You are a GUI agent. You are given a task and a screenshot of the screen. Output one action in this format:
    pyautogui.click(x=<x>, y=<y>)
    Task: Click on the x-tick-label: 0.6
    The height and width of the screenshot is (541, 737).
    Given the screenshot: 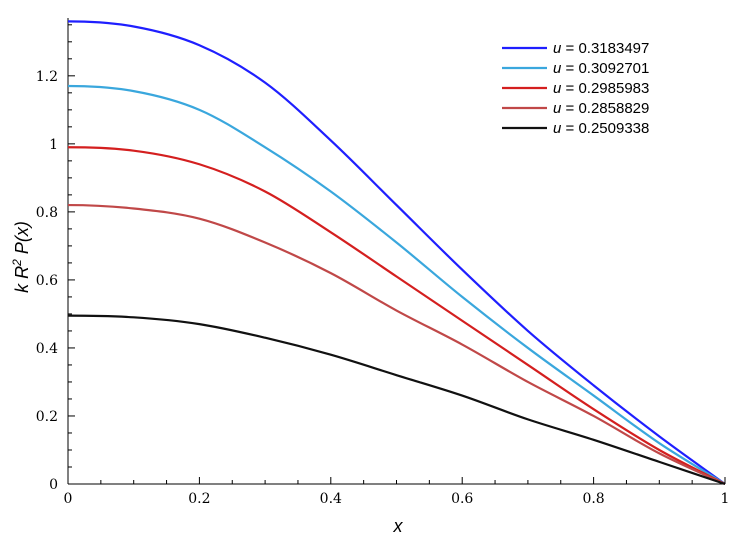 What is the action you would take?
    pyautogui.click(x=462, y=499)
    